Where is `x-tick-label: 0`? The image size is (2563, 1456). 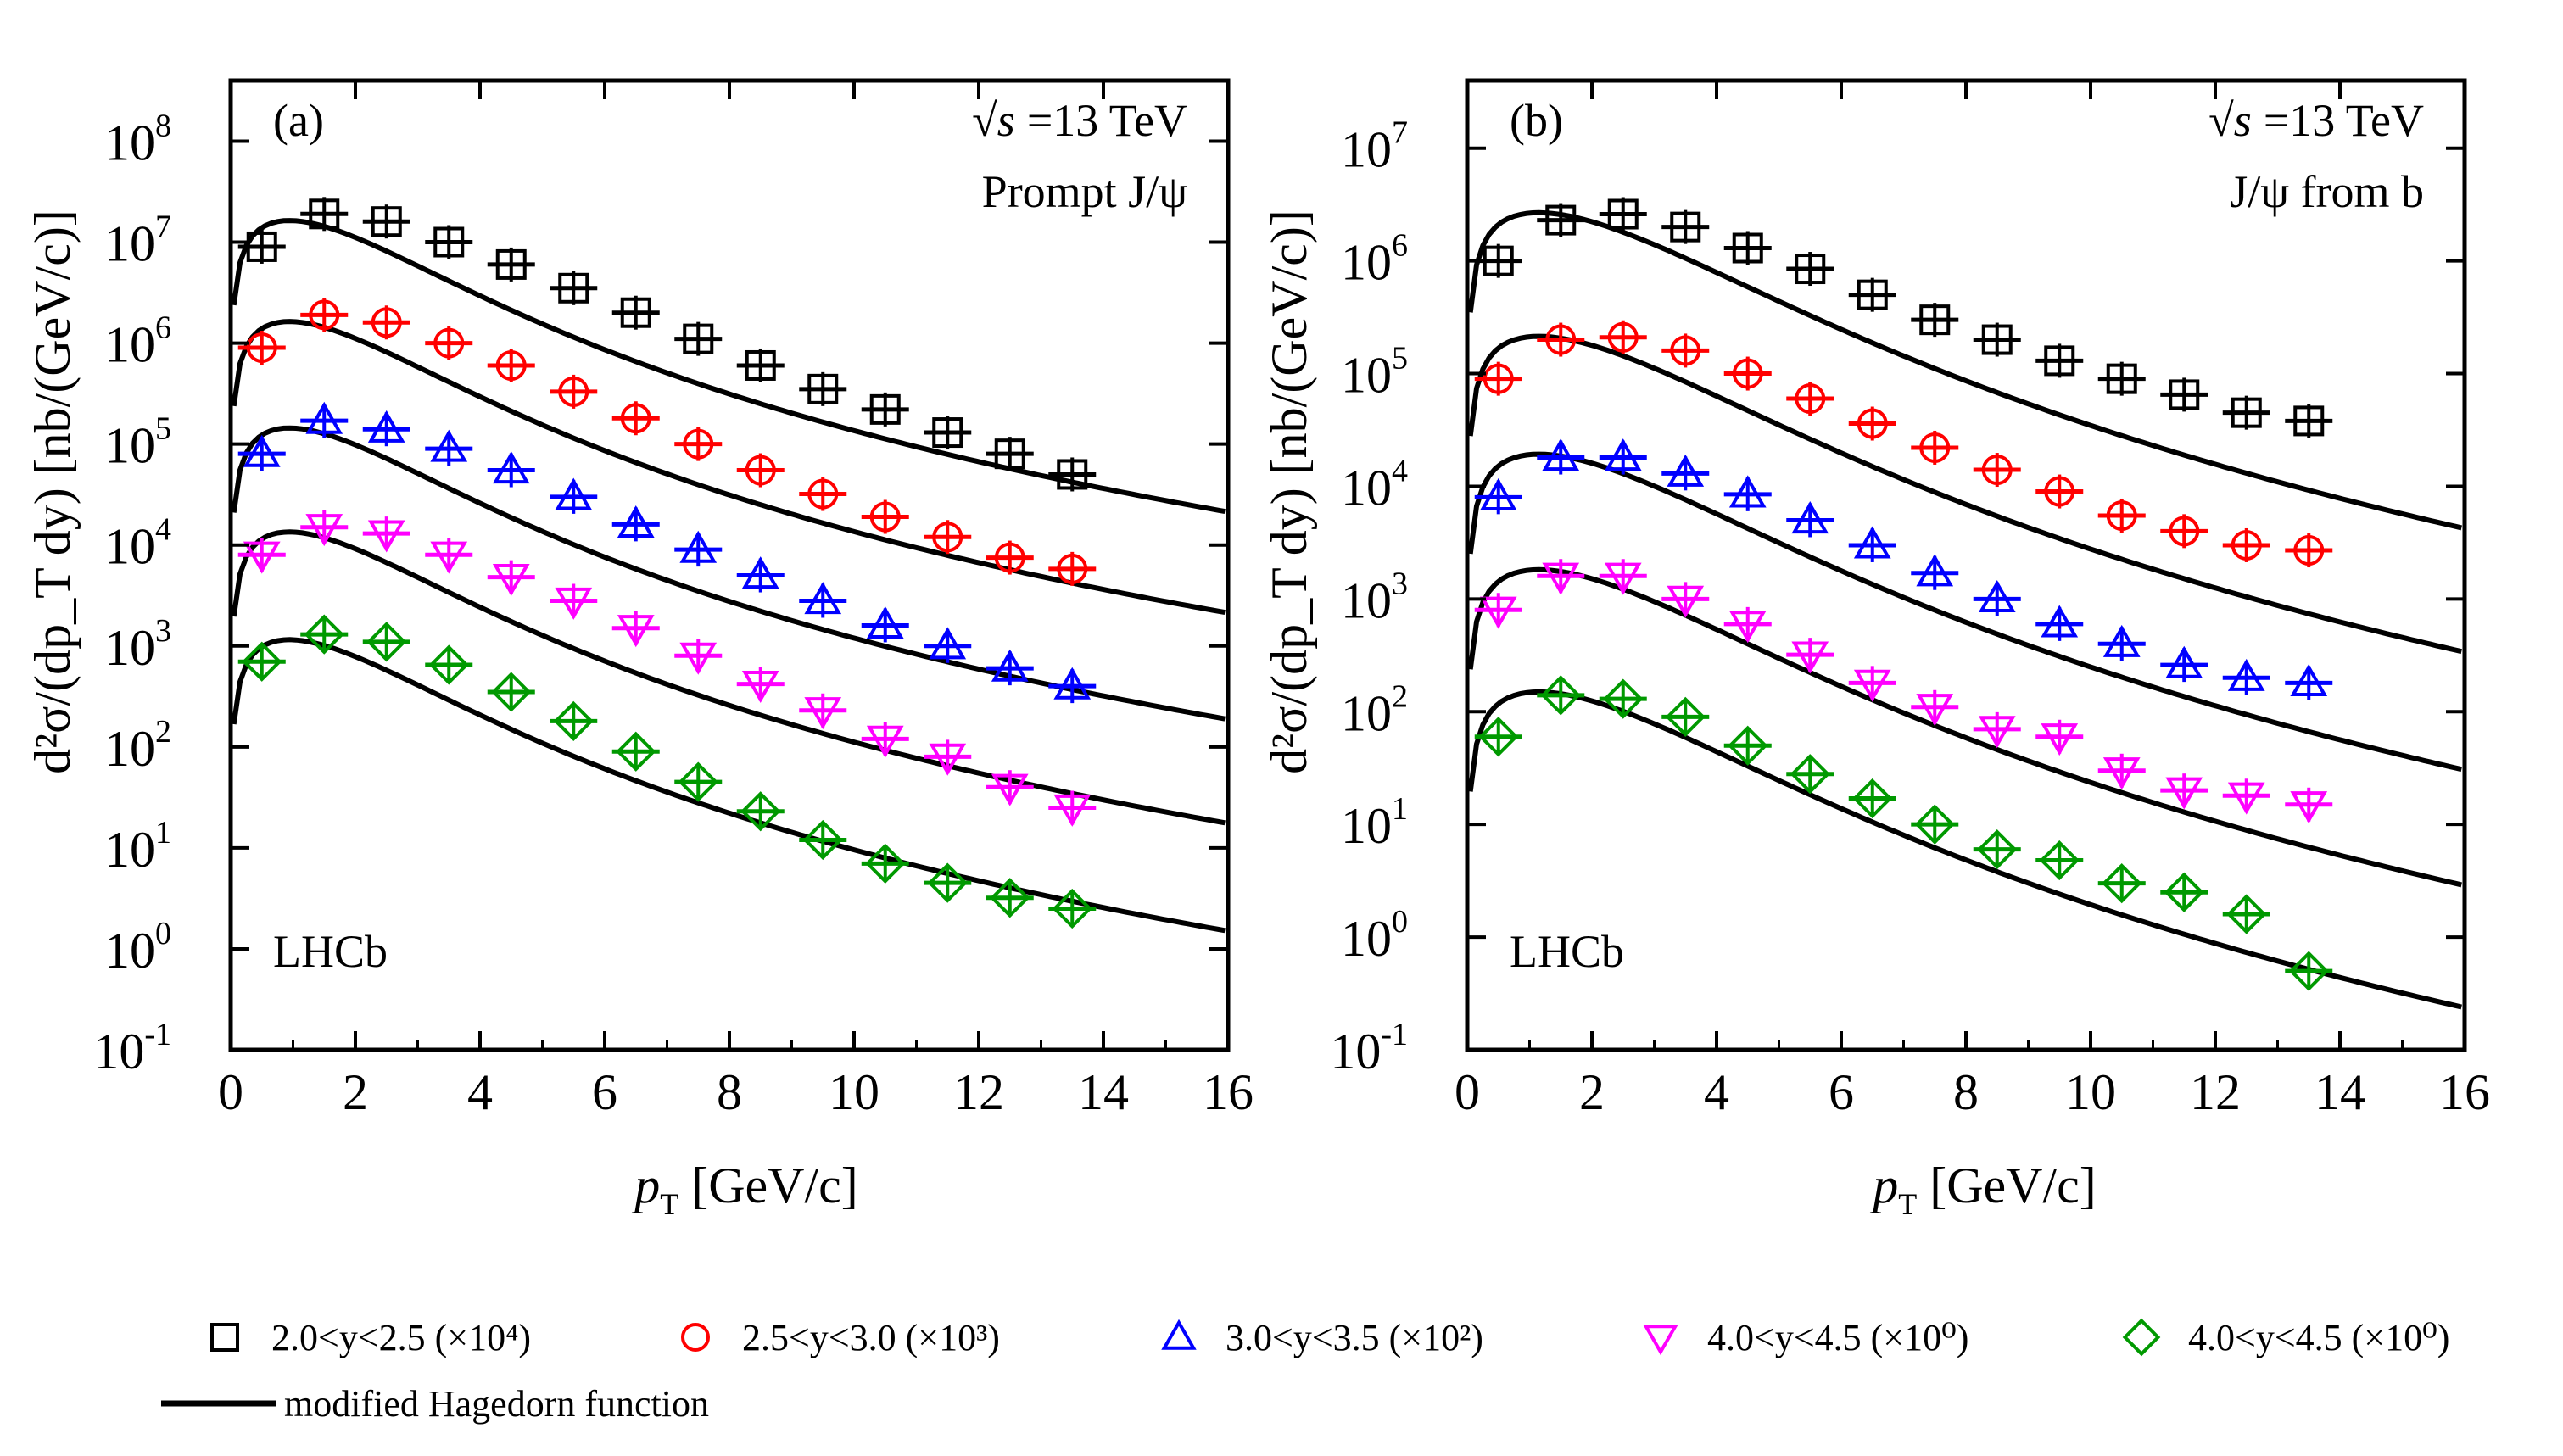 x-tick-label: 0 is located at coordinates (230, 1092).